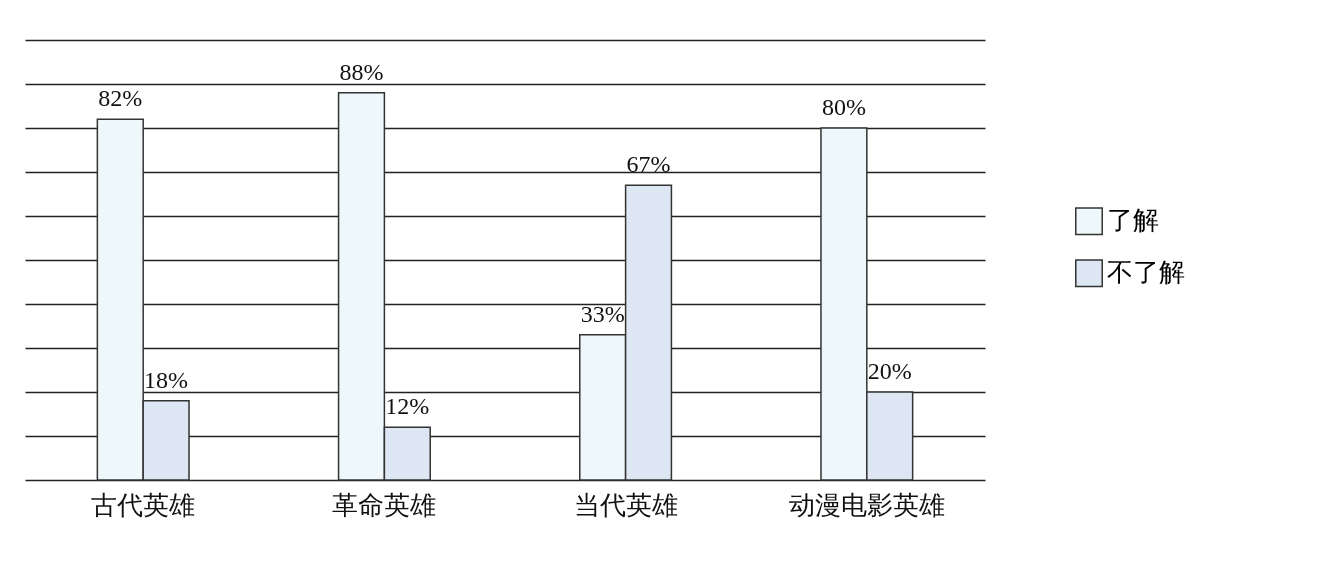 The width and height of the screenshot is (1321, 573). Describe the element at coordinates (407, 406) in the screenshot. I see `data-label: 12%` at that location.